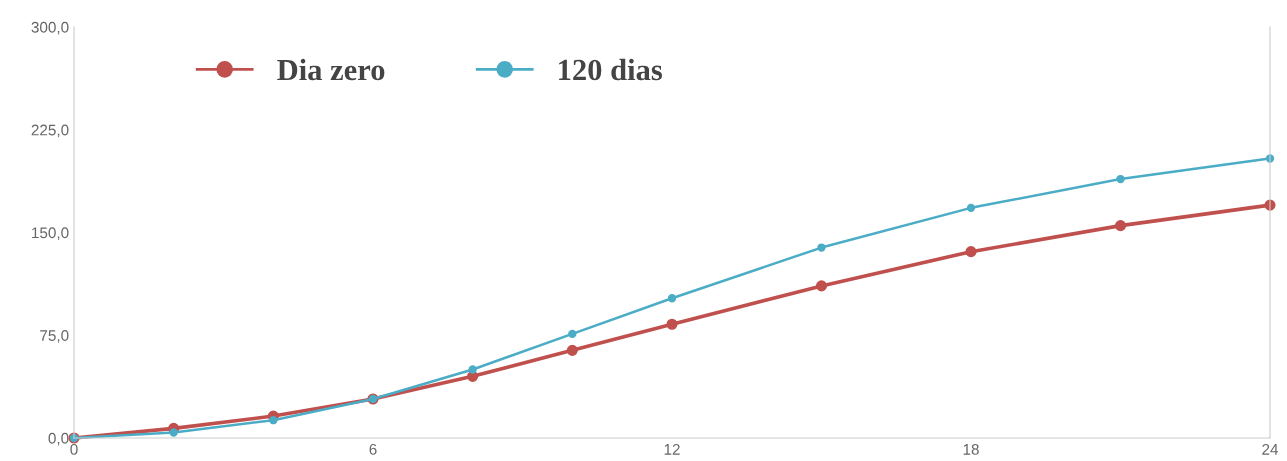 This screenshot has height=461, width=1287. I want to click on y-tick-label: 0,0, so click(58, 439).